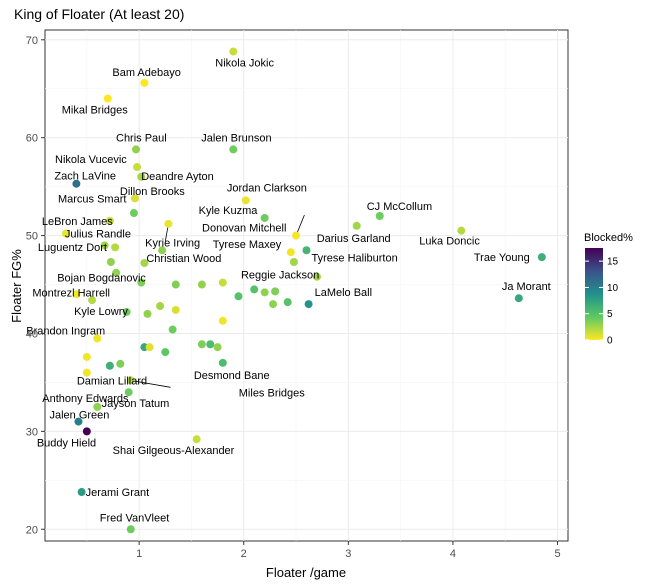 The height and width of the screenshot is (584, 650). What do you see at coordinates (92, 199) in the screenshot?
I see `point-label: Marcus Smart` at bounding box center [92, 199].